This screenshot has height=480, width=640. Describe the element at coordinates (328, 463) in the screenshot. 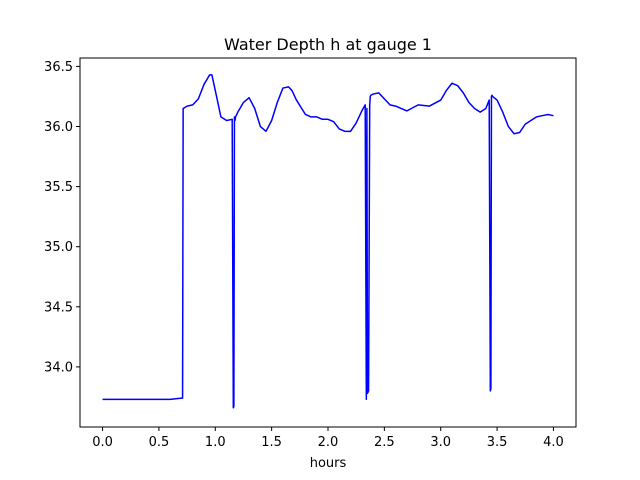

I see `x-axis-label: hours` at that location.